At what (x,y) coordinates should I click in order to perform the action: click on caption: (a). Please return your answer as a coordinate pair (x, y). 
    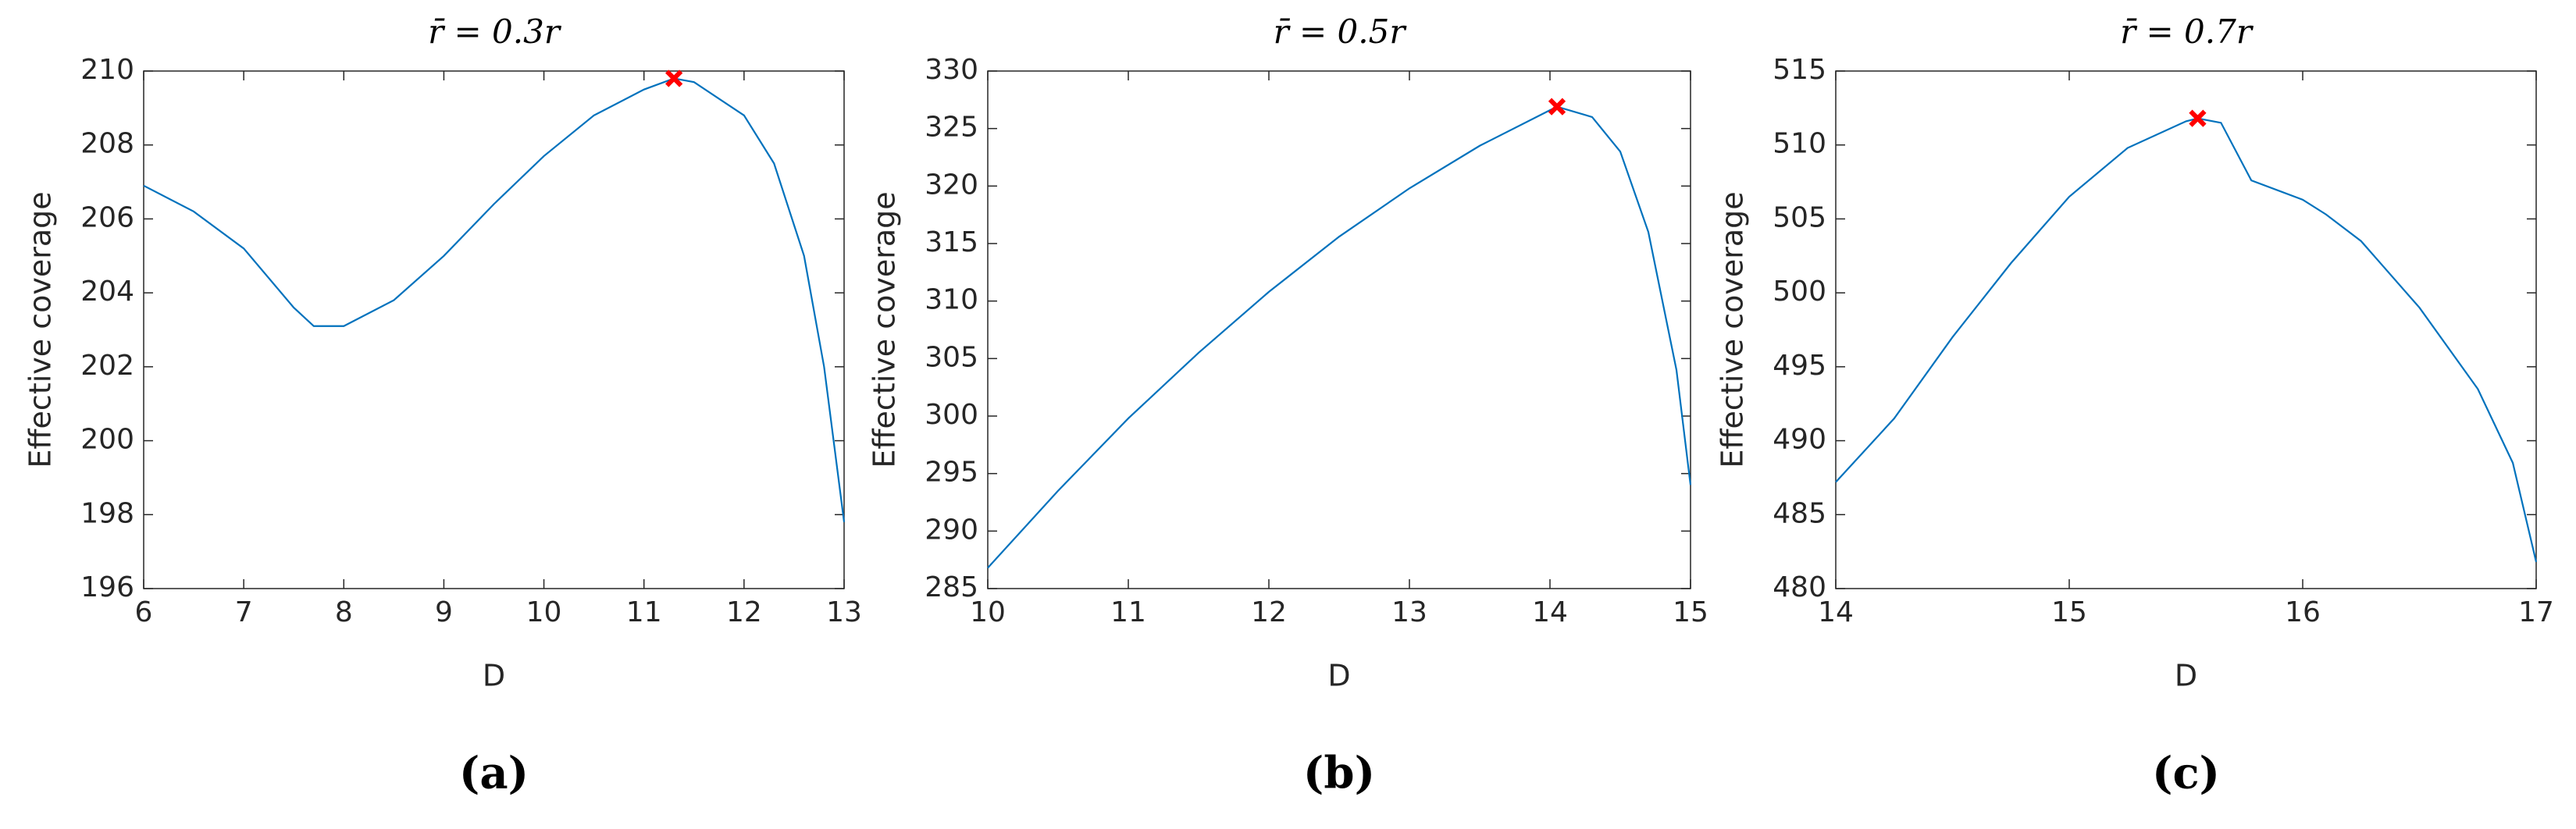
    Looking at the image, I should click on (494, 774).